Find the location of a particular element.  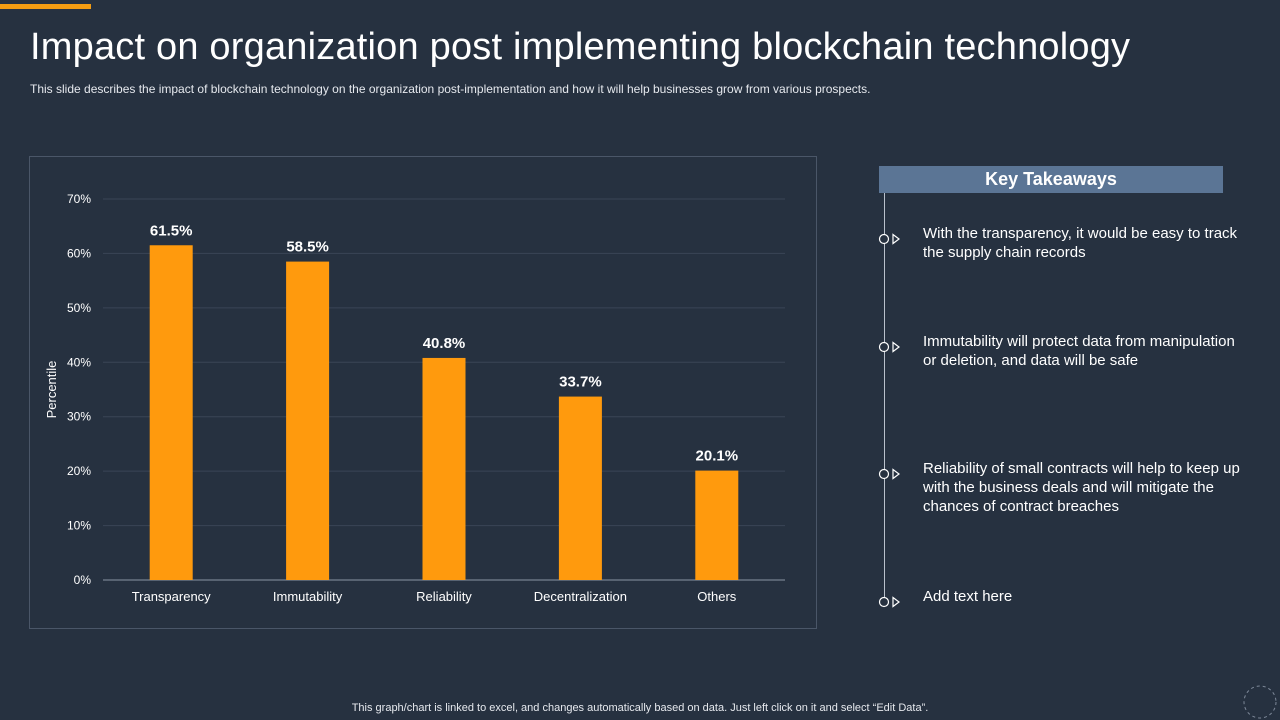

category-label: Others is located at coordinates (717, 596).